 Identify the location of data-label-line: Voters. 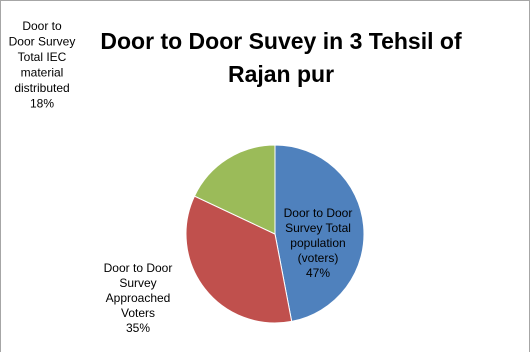
(138, 313).